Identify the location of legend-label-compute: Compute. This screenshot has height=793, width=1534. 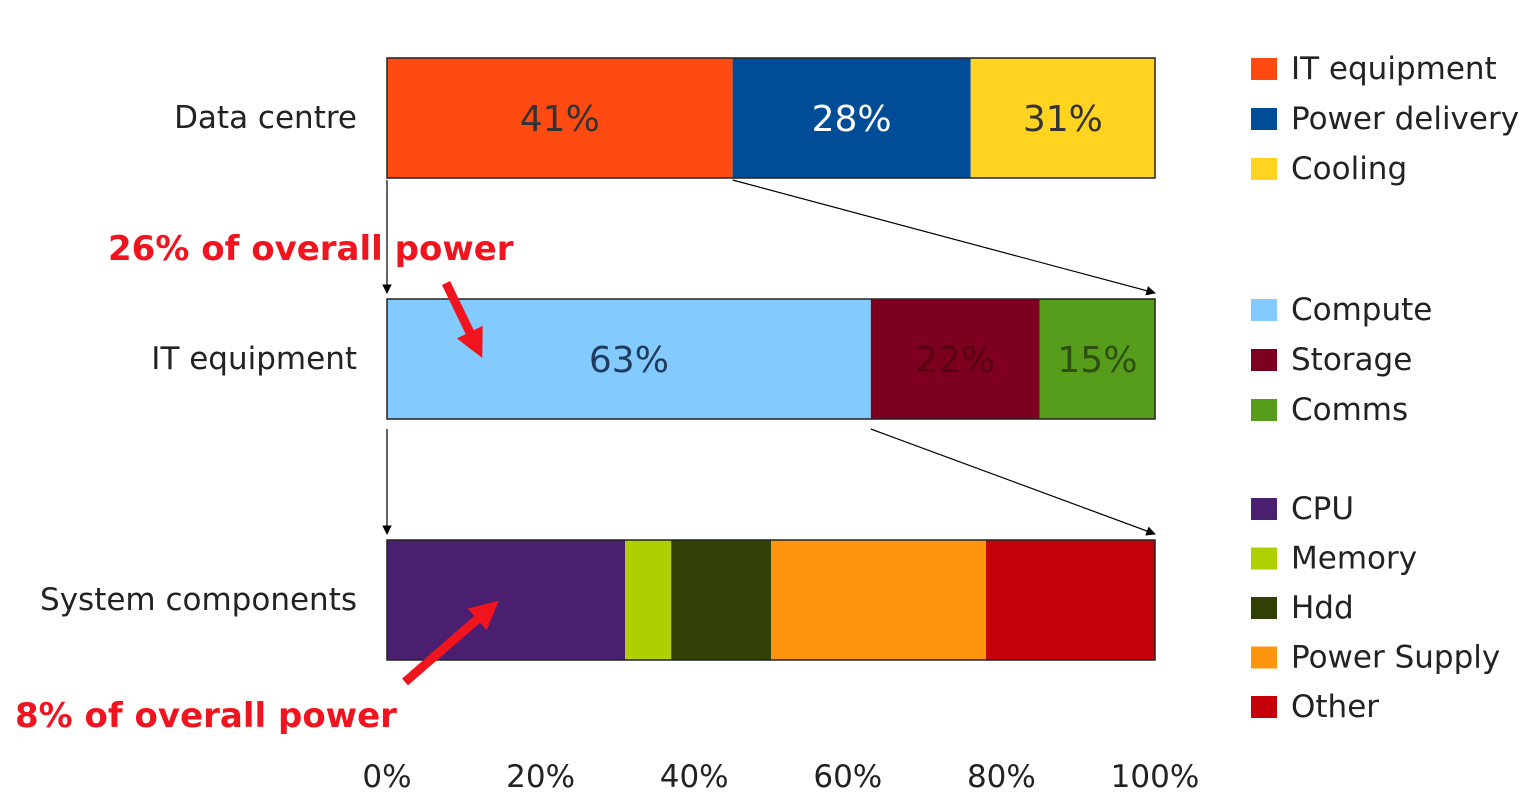
(1361, 310).